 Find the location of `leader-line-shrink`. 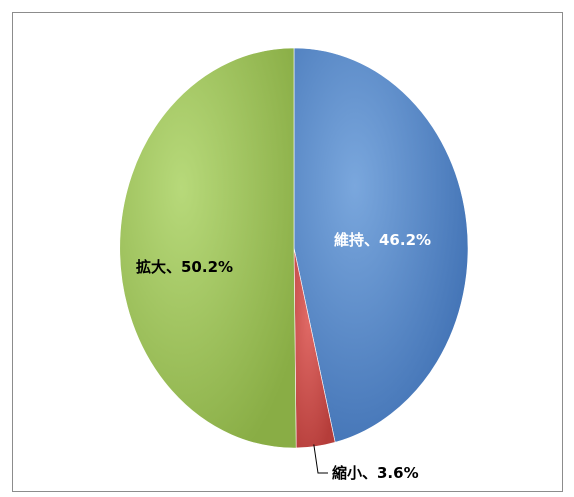

leader-line-shrink is located at coordinates (320, 459).